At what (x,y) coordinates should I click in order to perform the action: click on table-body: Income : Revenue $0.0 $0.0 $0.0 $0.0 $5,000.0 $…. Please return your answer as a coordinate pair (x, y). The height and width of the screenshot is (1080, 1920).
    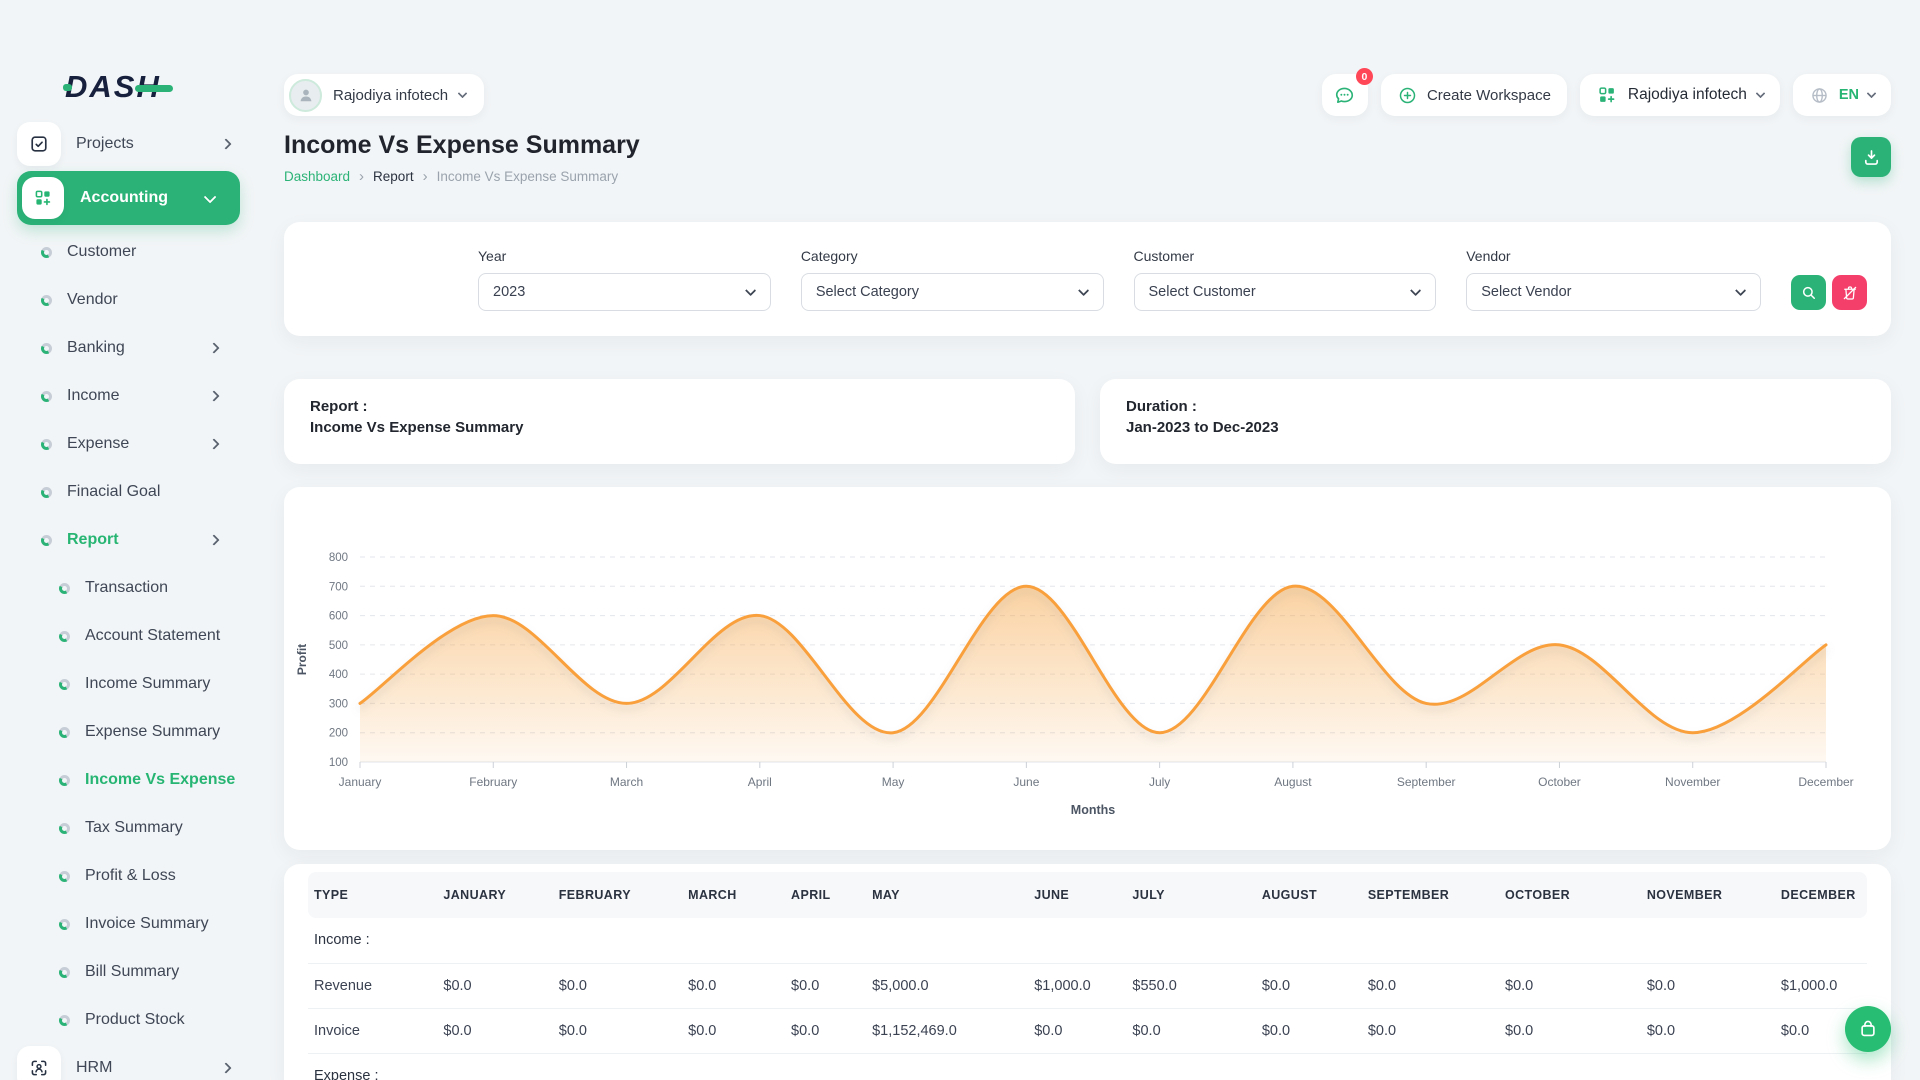
    Looking at the image, I should click on (1087, 999).